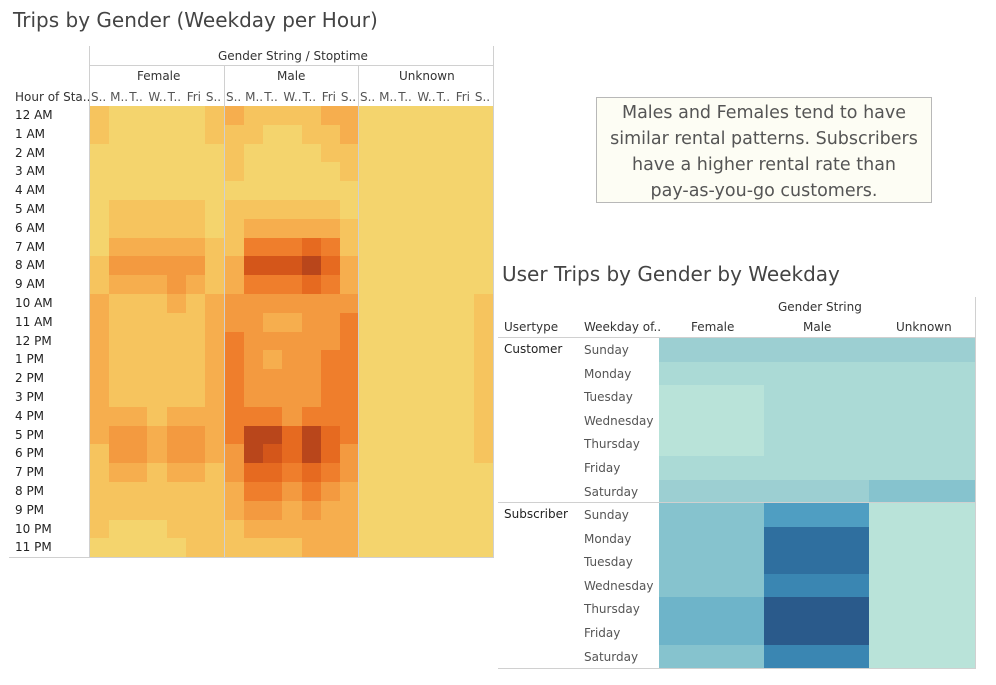 This screenshot has width=996, height=685. I want to click on hour-label: 2 PM, so click(30, 378).